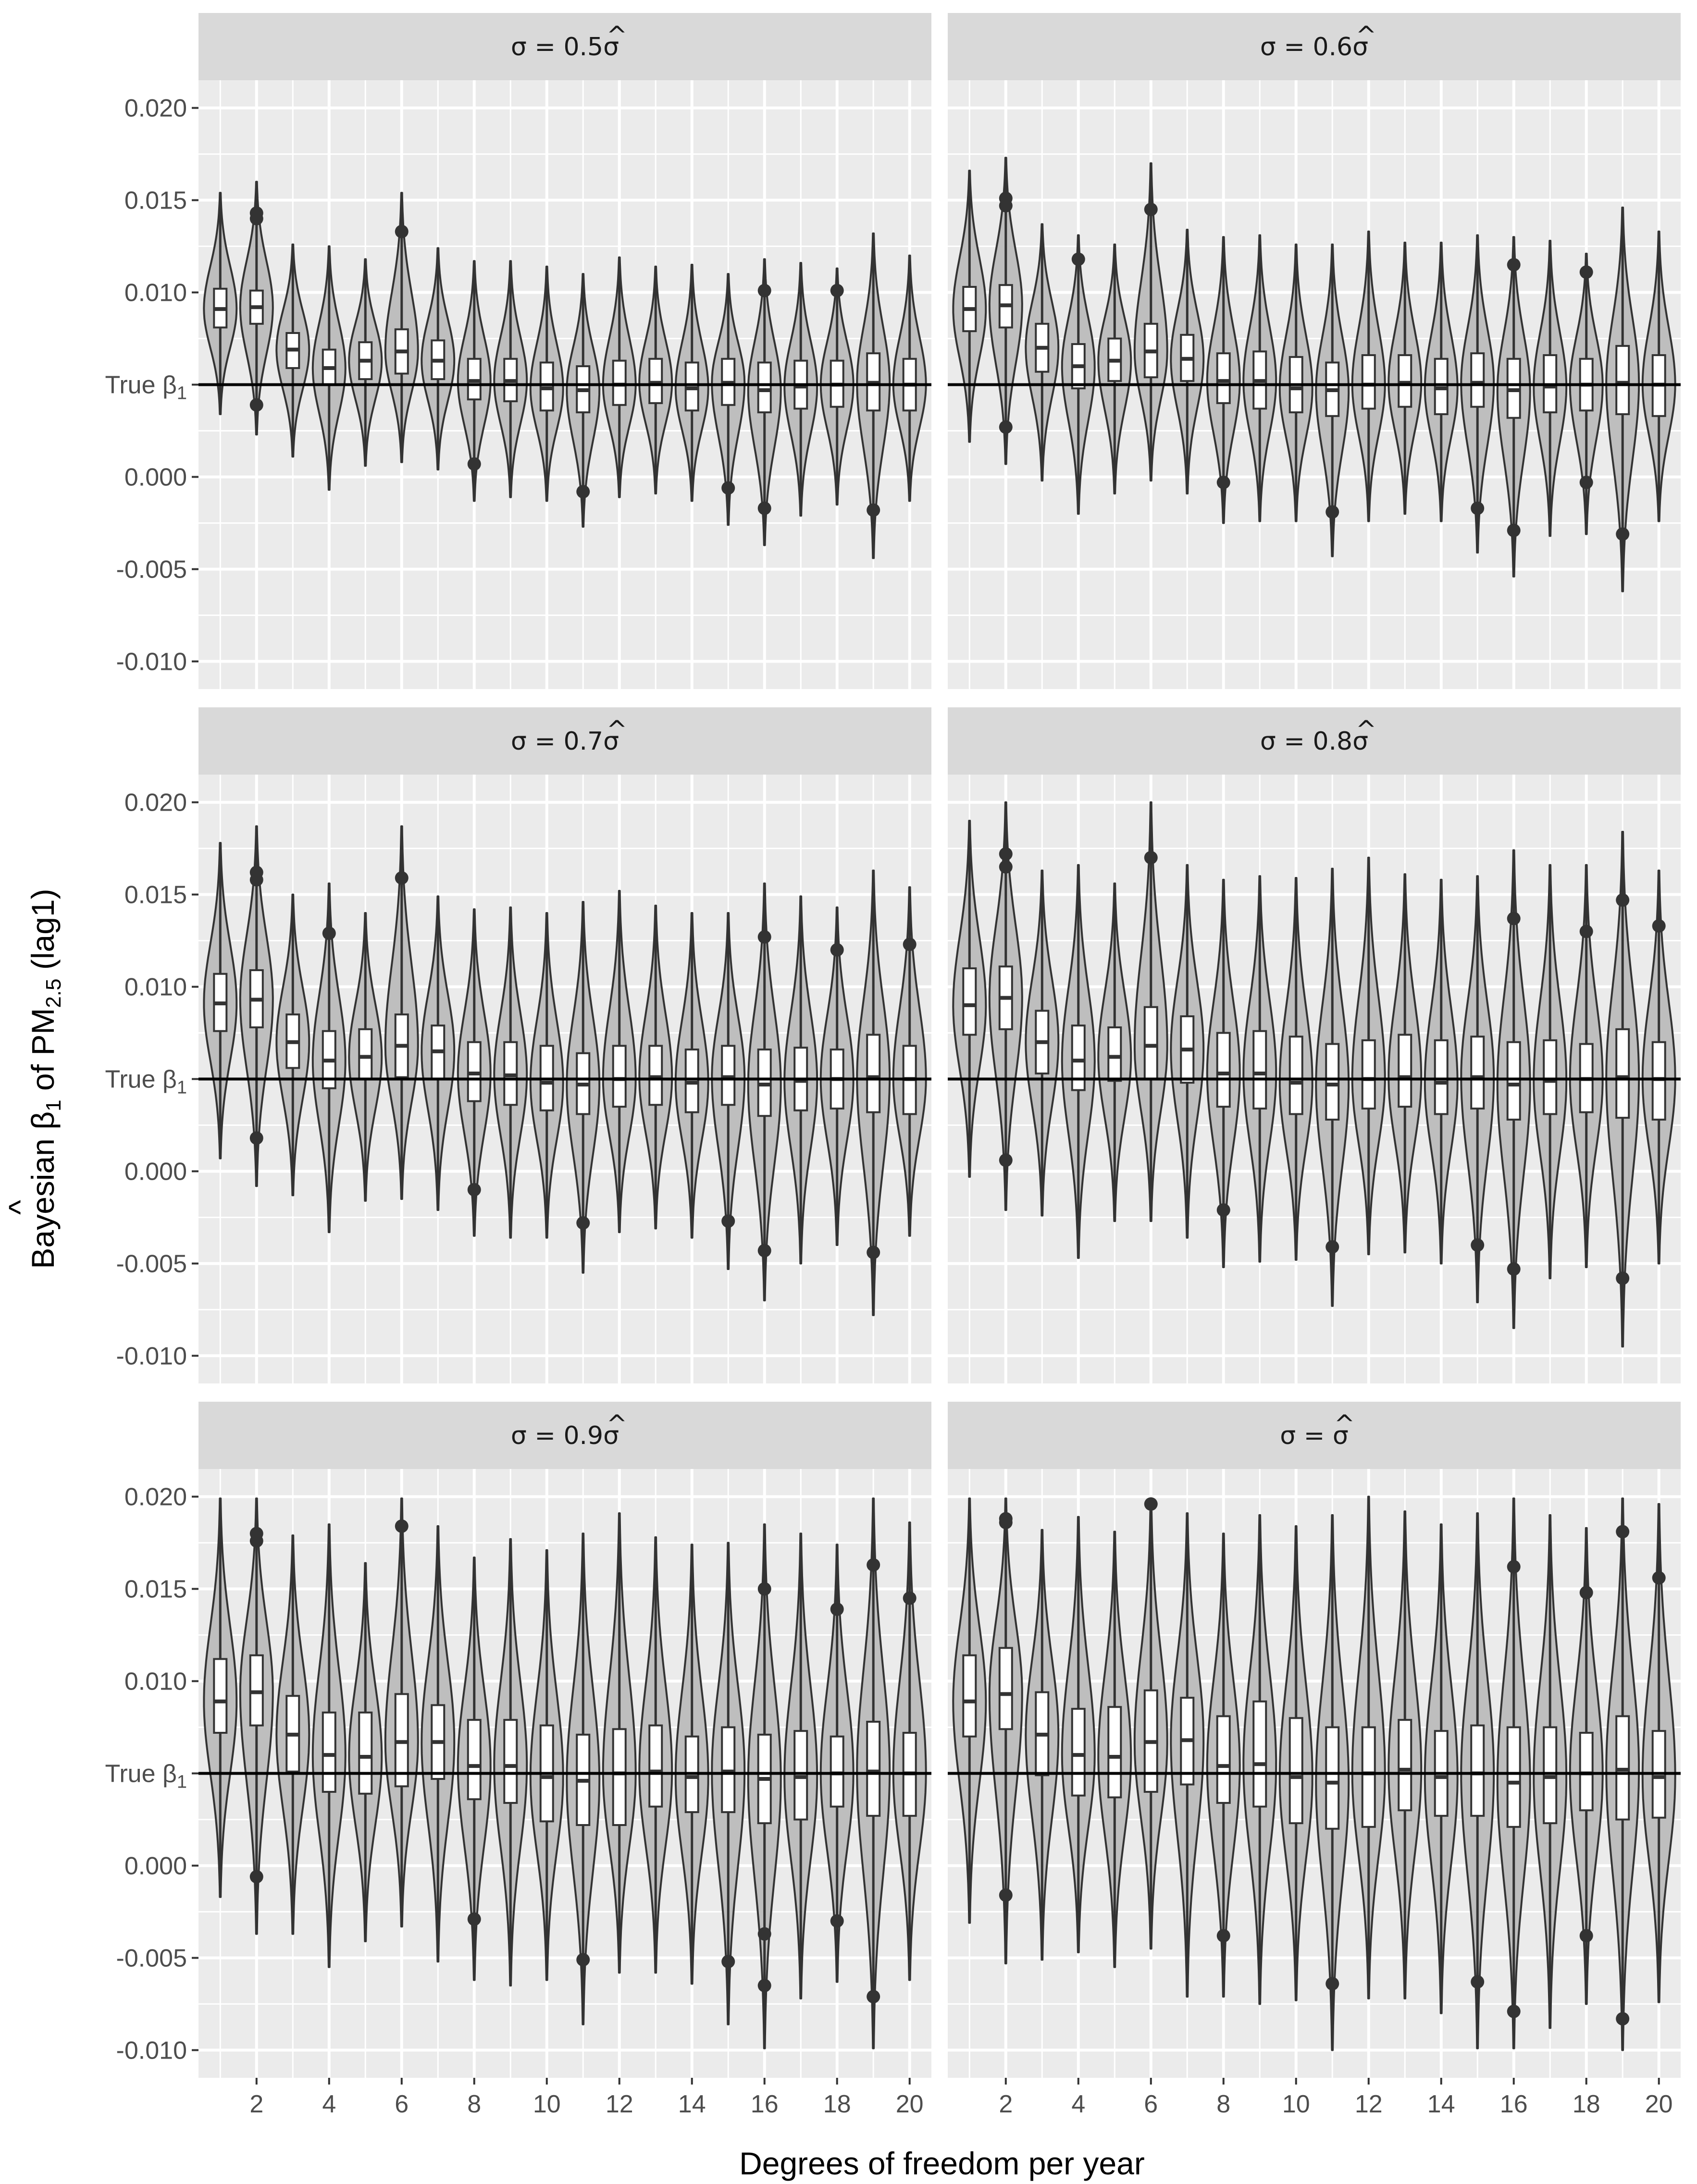 This screenshot has width=1697, height=2184. Describe the element at coordinates (1306, 47) in the screenshot. I see `strip-label-main: σ = 0.6` at that location.